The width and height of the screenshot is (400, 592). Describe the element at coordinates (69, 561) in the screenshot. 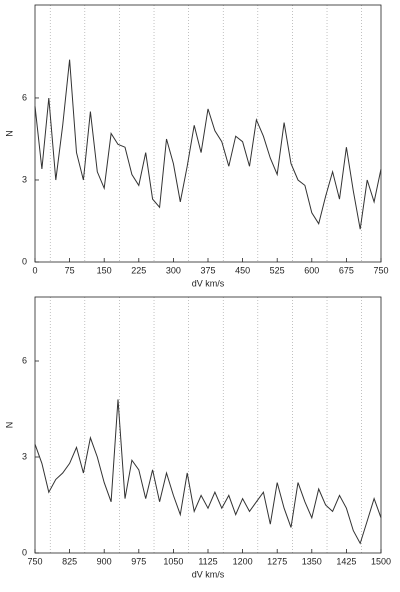

I see `x-tick-label: 825` at that location.